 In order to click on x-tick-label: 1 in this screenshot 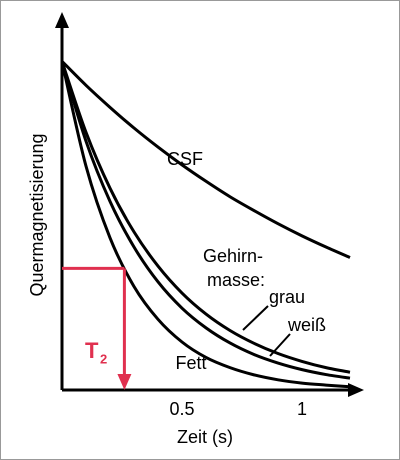, I will do `click(302, 409)`.